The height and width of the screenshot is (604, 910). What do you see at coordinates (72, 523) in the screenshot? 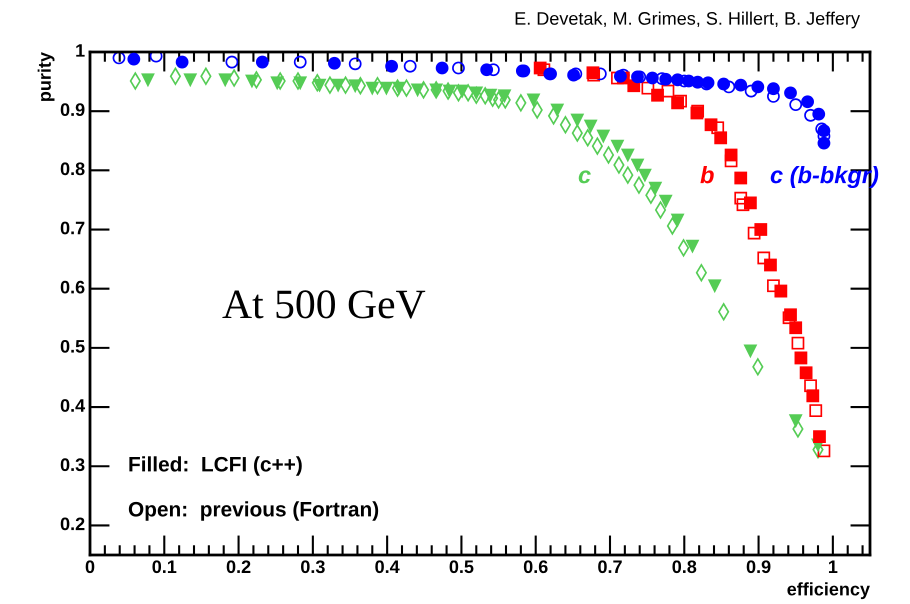
I see `y-tick-label: 0.2` at bounding box center [72, 523].